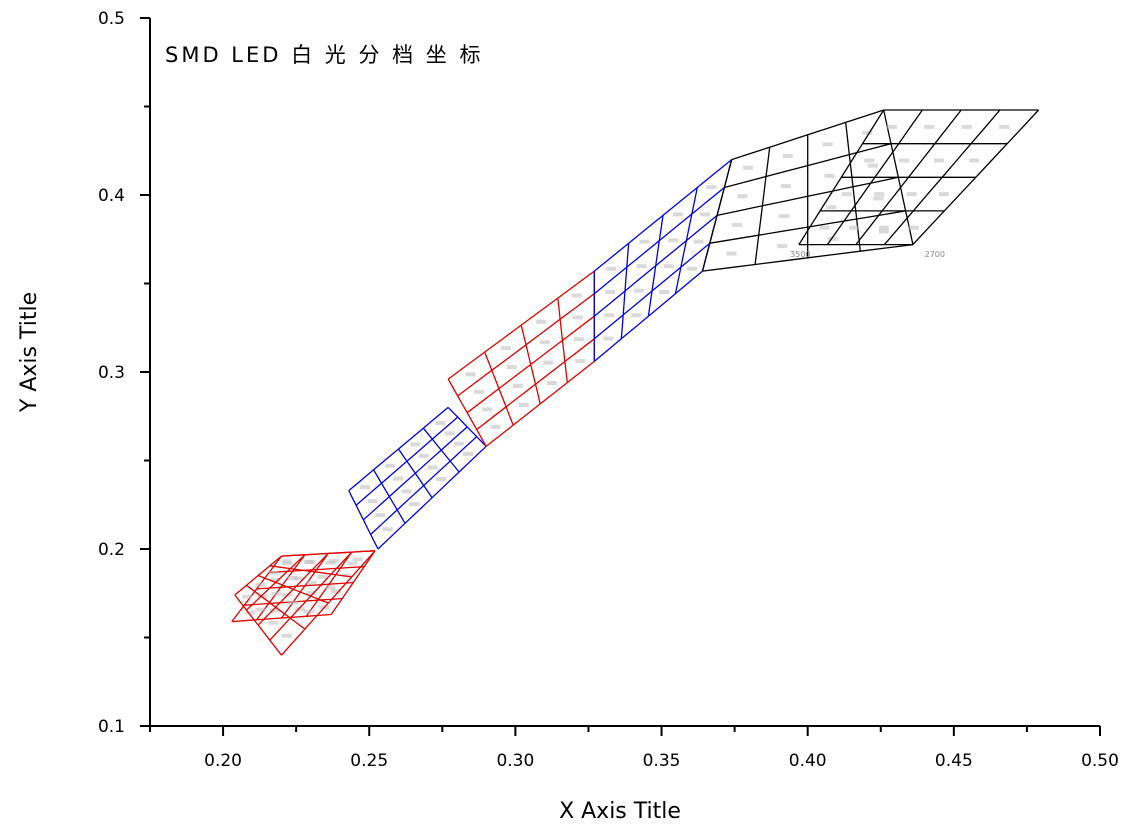 Image resolution: width=1127 pixels, height=828 pixels. I want to click on y-axis: 0.1 0.2 0.3 0.4 0.5, so click(124, 373).